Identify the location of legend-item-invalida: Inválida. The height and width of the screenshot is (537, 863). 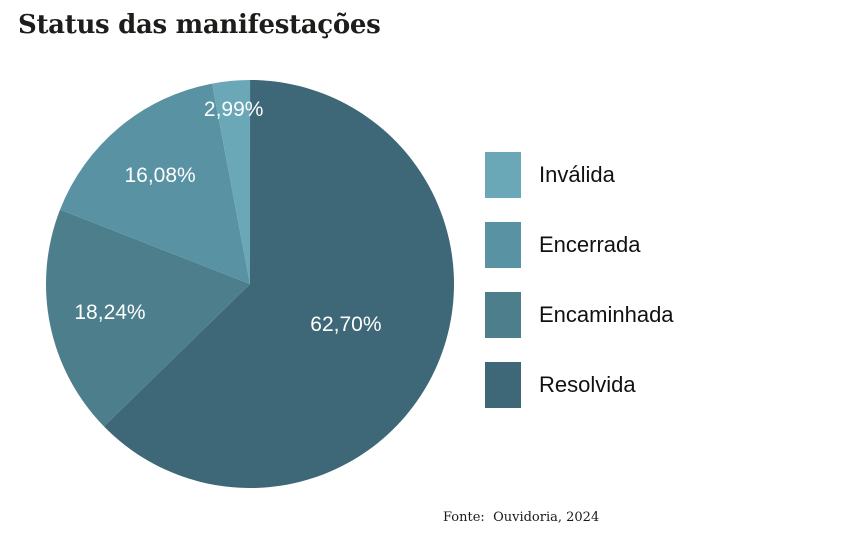
(579, 175).